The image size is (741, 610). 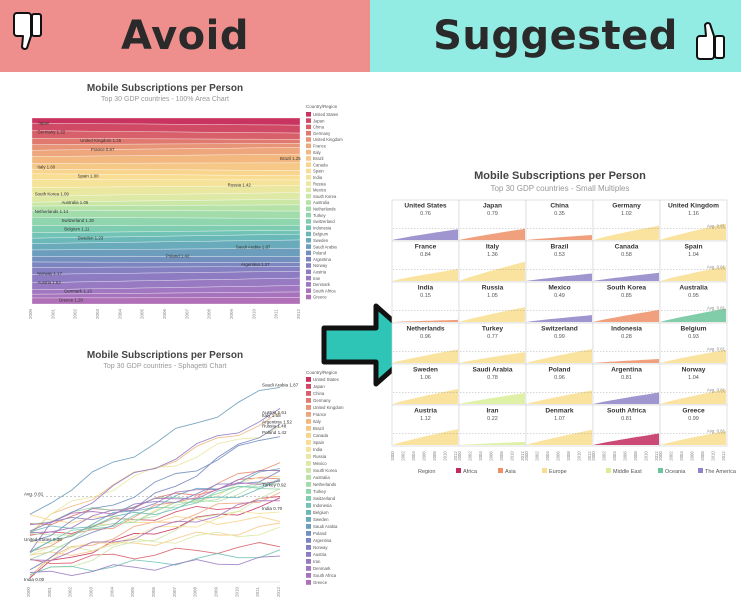 What do you see at coordinates (77, 229) in the screenshot?
I see `area-inline-label: Belgium 1.11` at bounding box center [77, 229].